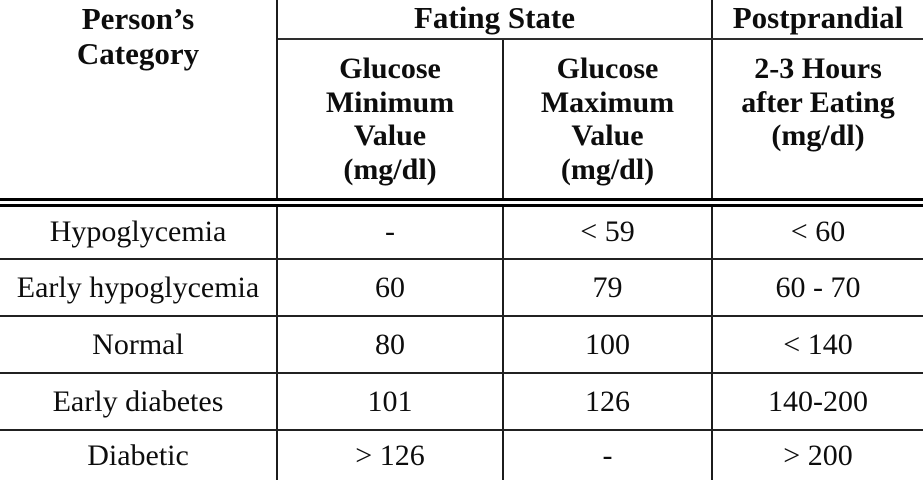  Describe the element at coordinates (390, 402) in the screenshot. I see `cell-glucose-min: 101` at that location.